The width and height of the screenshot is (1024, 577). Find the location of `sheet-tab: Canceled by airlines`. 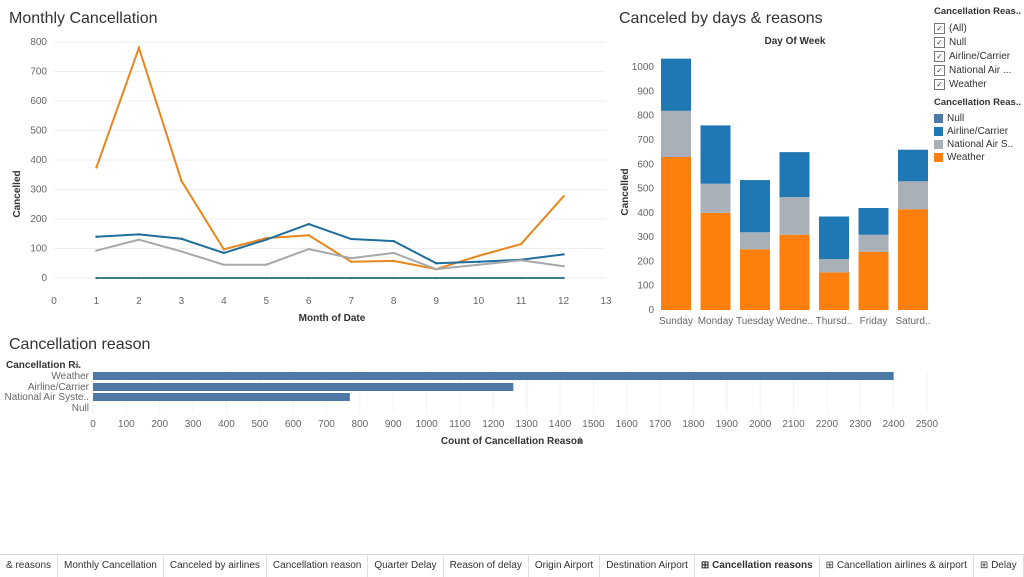

sheet-tab: Canceled by airlines is located at coordinates (215, 566).